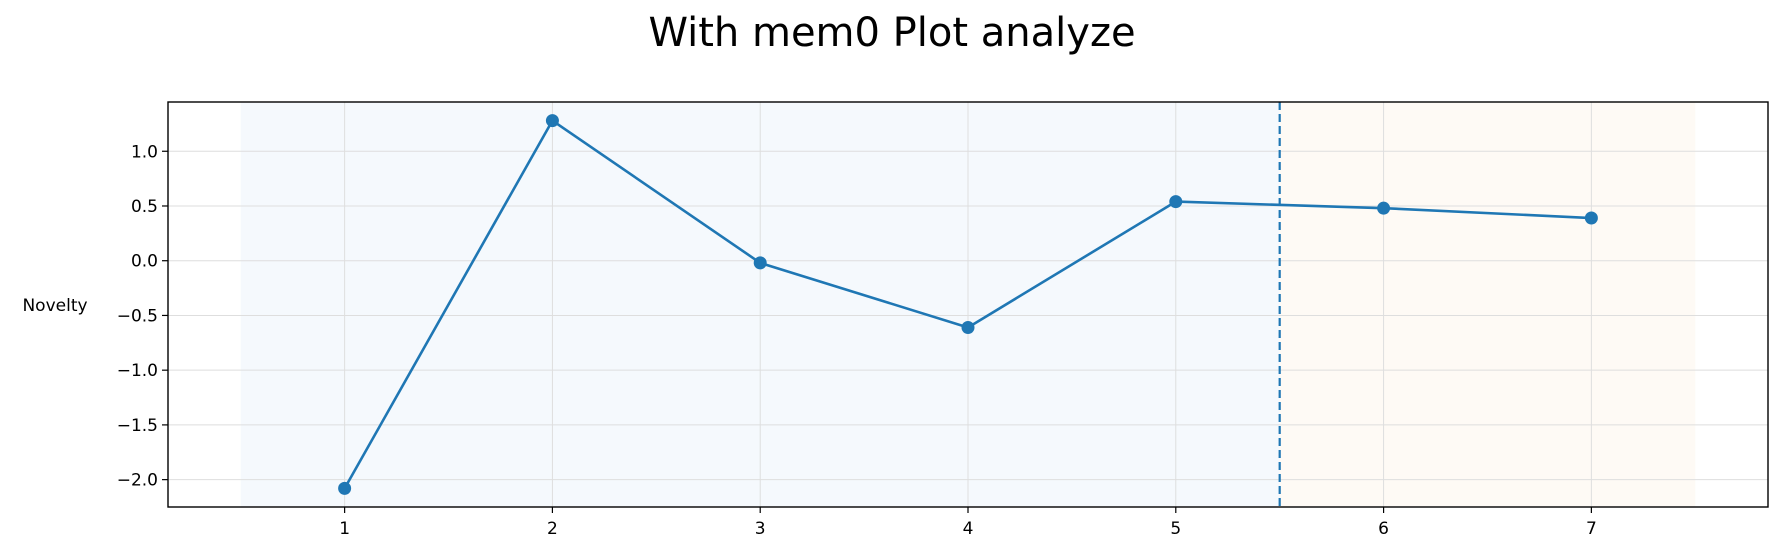 The height and width of the screenshot is (558, 1785). Describe the element at coordinates (144, 207) in the screenshot. I see `y-tick-label: 0.5` at that location.